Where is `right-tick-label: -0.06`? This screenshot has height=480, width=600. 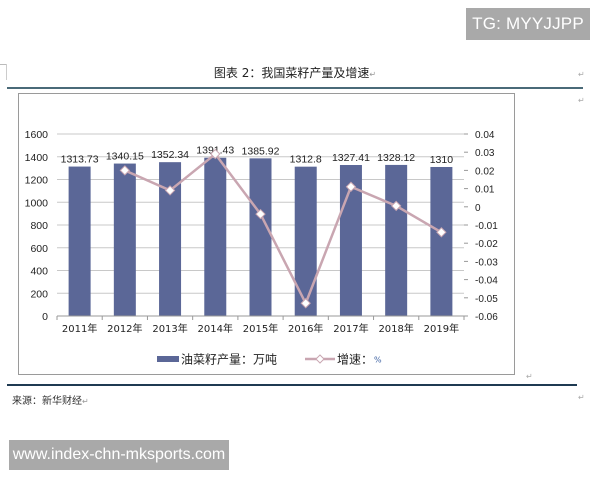
right-tick-label: -0.06 is located at coordinates (486, 317).